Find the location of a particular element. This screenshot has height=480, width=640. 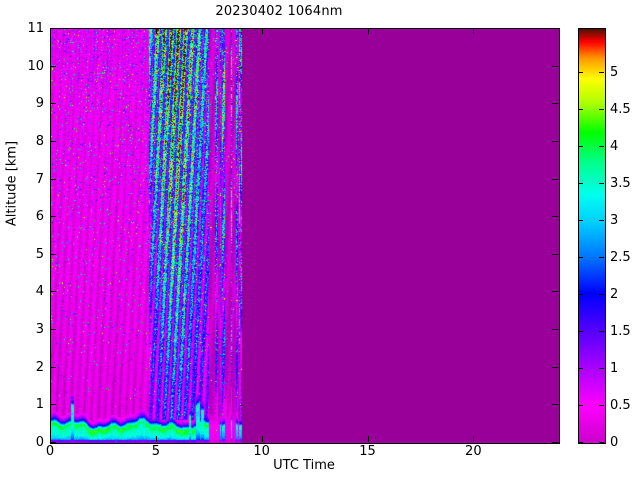

colorbar-tick-label: 1.5 is located at coordinates (620, 332).